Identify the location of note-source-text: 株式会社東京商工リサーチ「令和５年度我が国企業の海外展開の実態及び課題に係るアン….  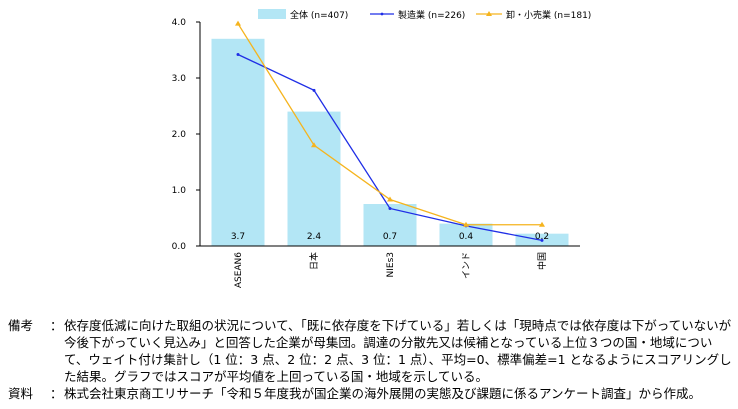
(383, 393).